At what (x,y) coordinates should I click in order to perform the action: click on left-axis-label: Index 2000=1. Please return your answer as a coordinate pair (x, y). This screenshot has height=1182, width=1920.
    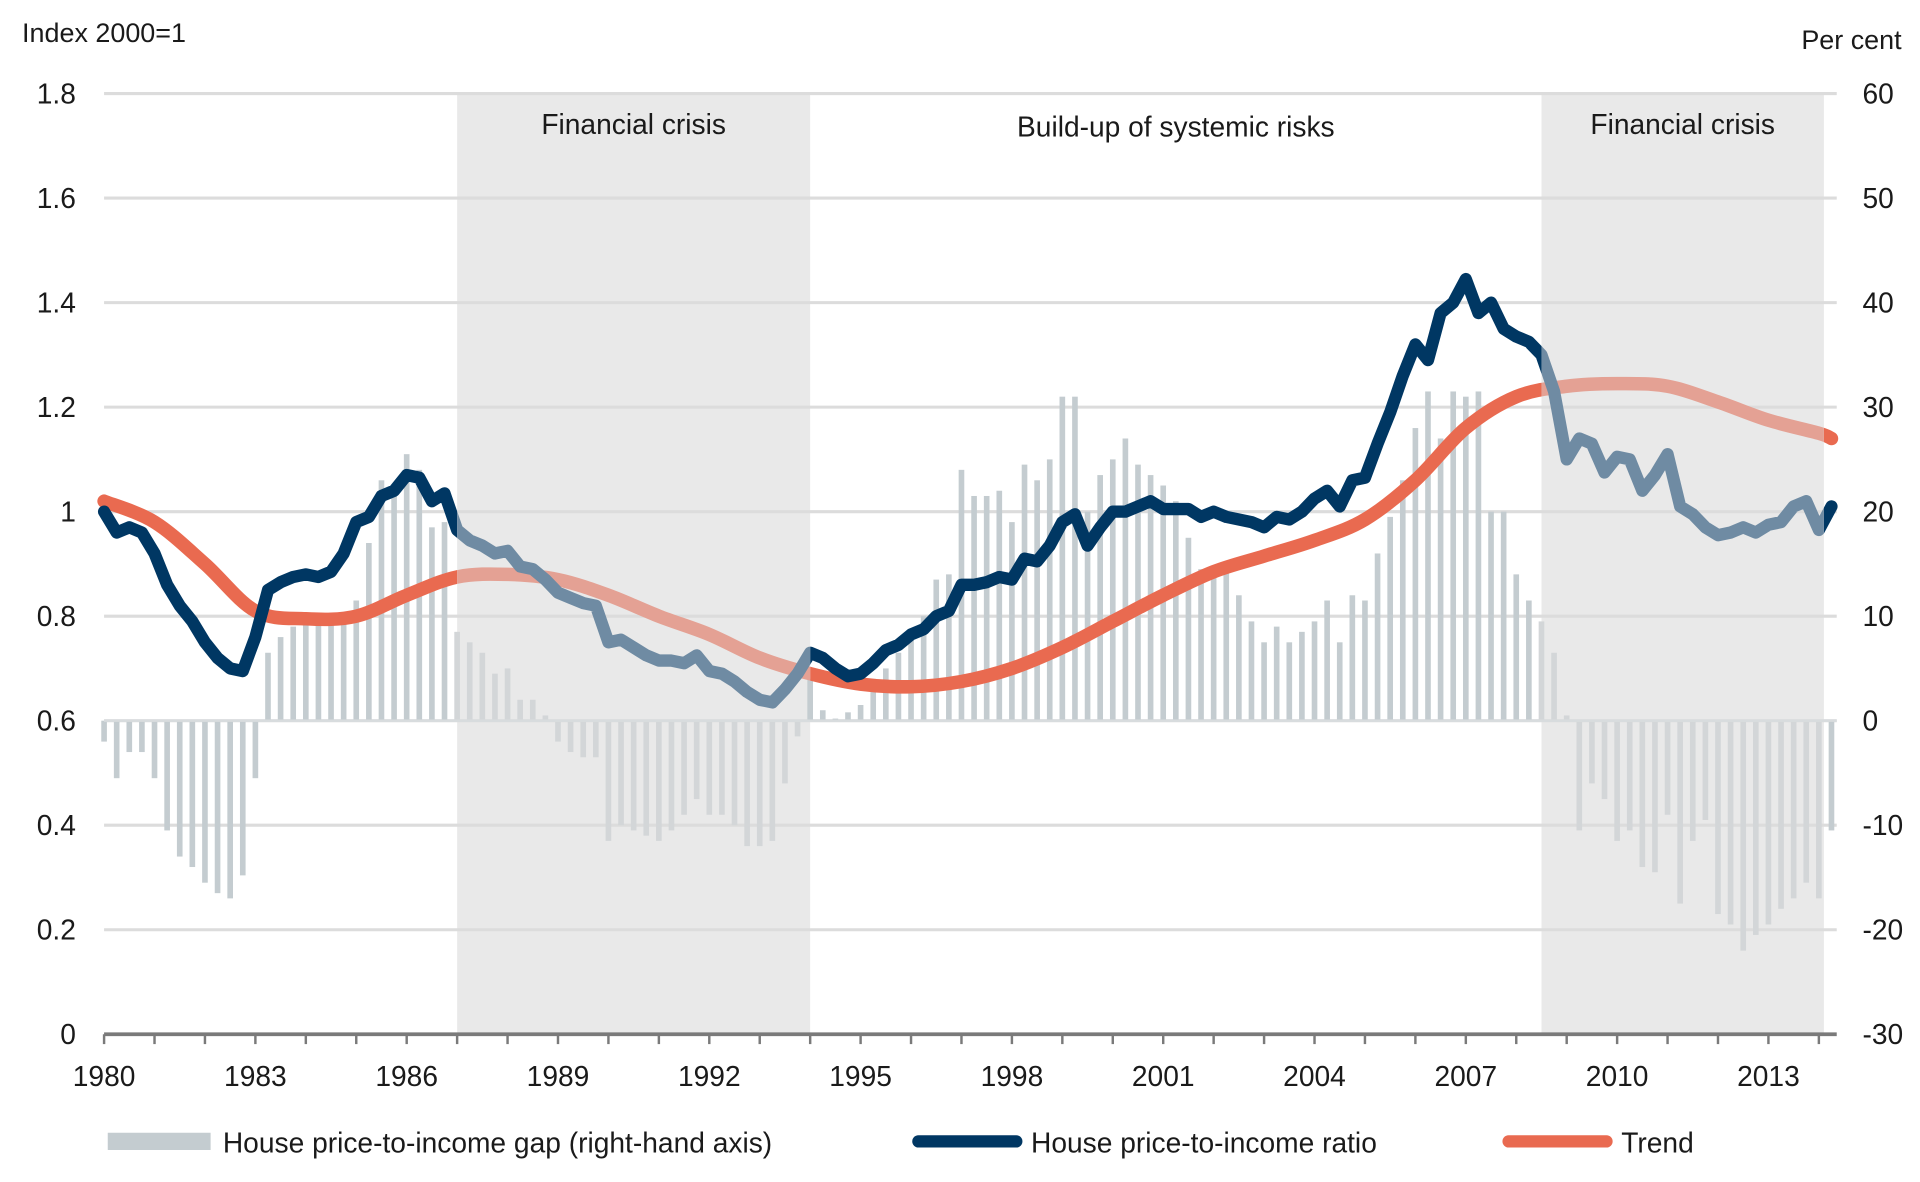
    Looking at the image, I should click on (104, 33).